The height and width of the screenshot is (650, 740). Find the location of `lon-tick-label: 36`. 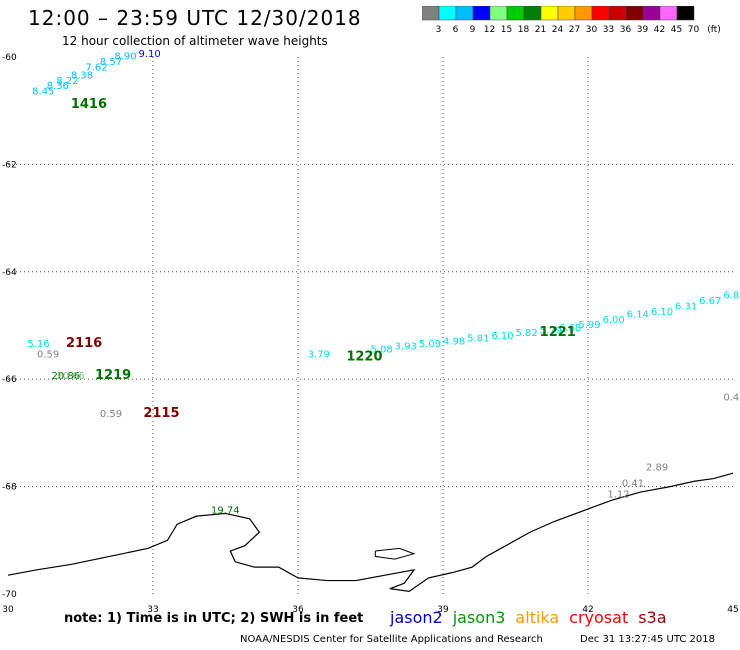

lon-tick-label: 36 is located at coordinates (298, 610).